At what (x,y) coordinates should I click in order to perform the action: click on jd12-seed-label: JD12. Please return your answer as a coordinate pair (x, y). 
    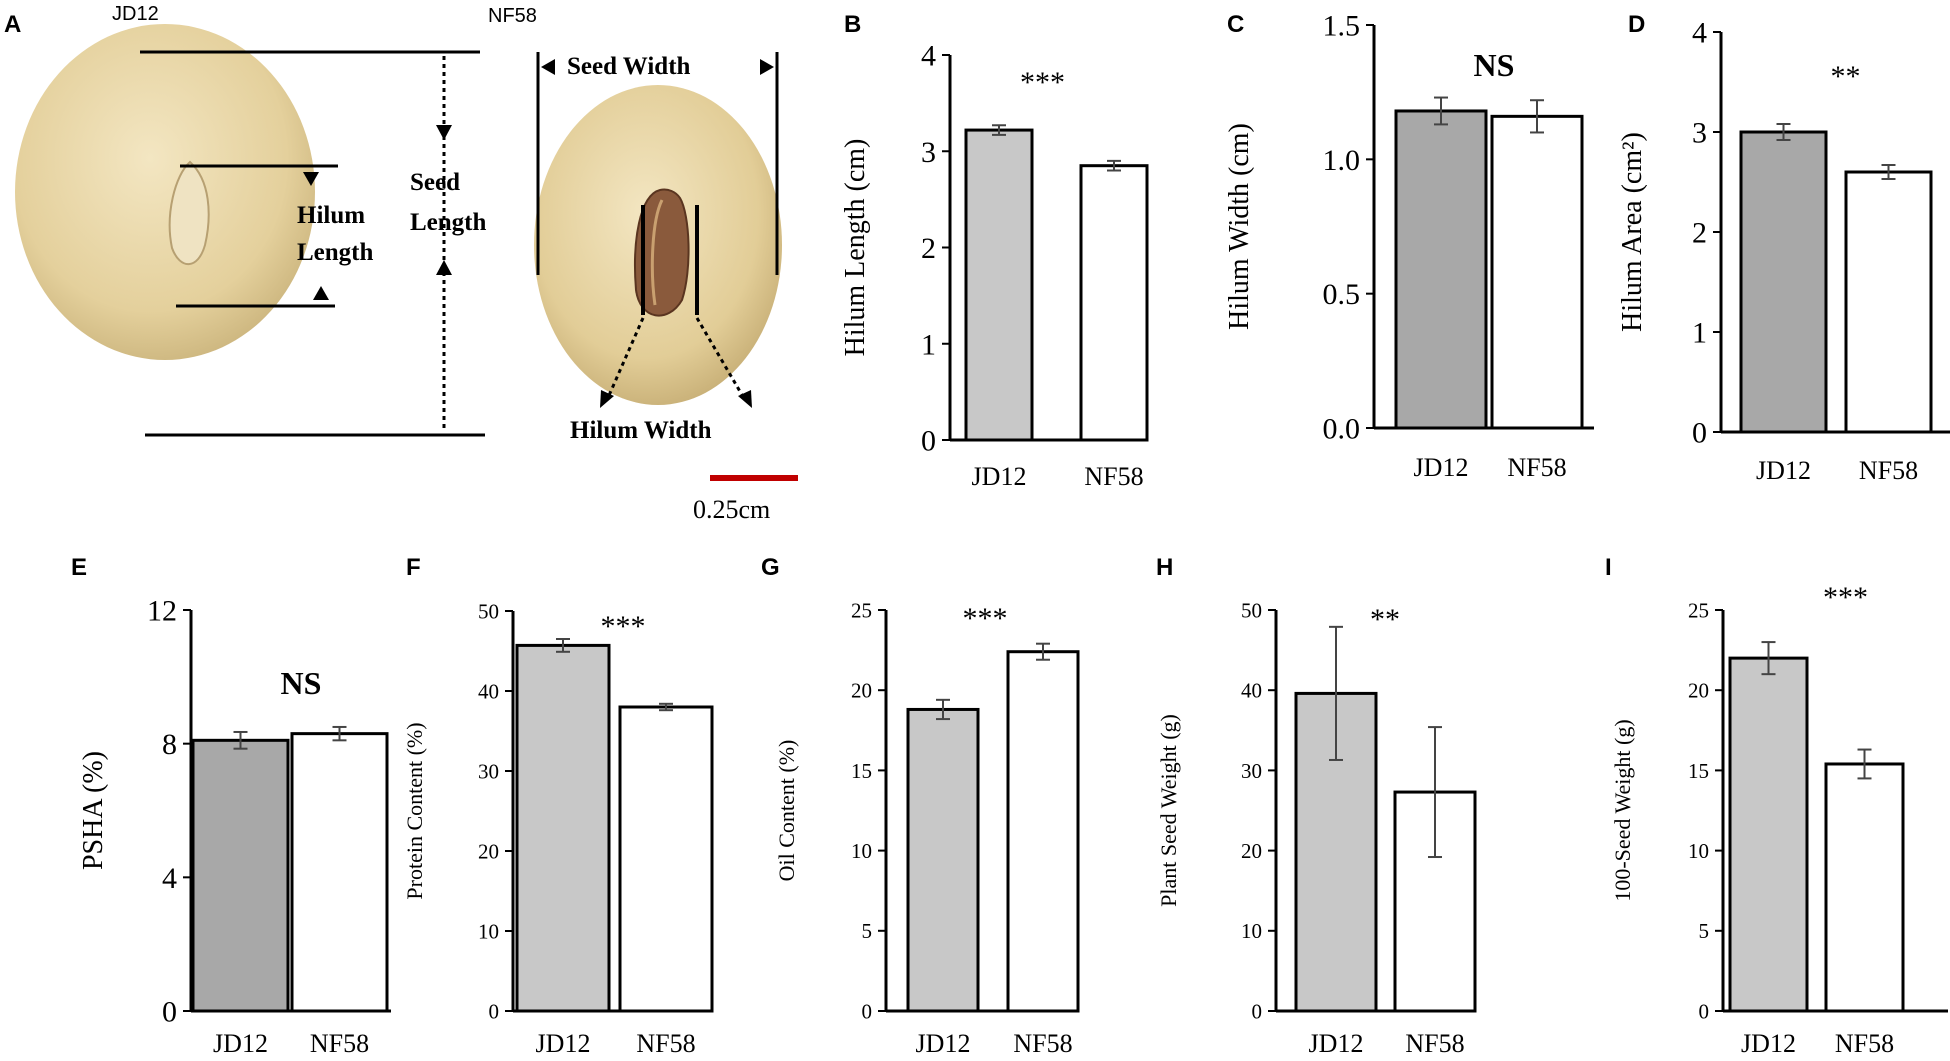
    Looking at the image, I should click on (135, 14).